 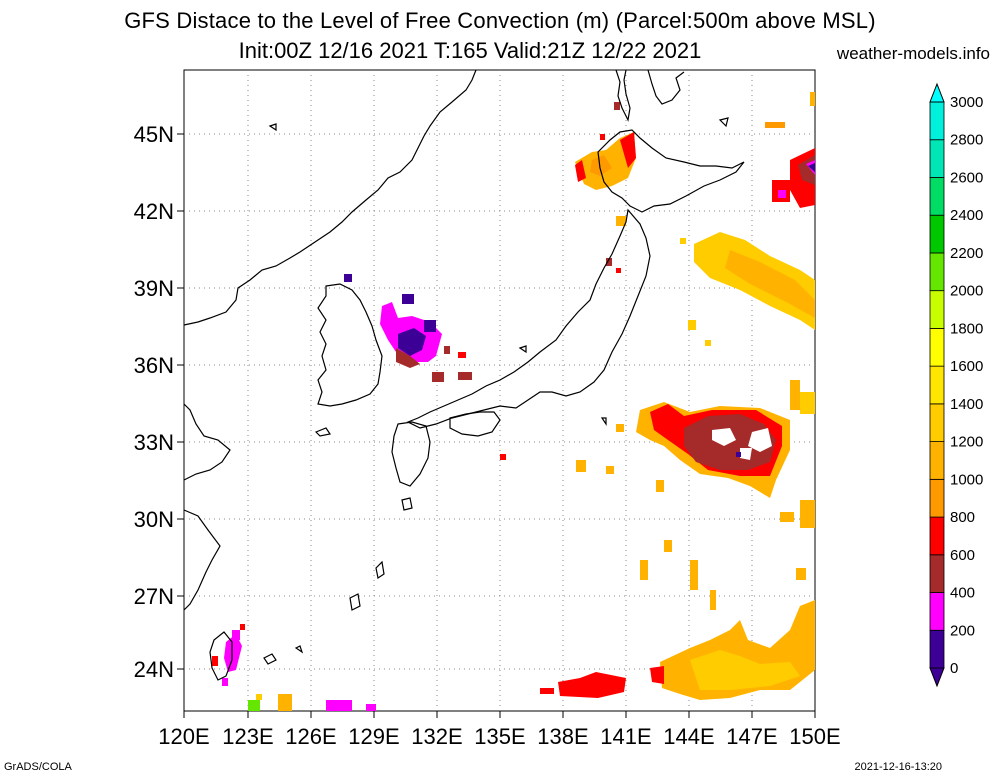 I want to click on lon-label: 147E, so click(x=751, y=736).